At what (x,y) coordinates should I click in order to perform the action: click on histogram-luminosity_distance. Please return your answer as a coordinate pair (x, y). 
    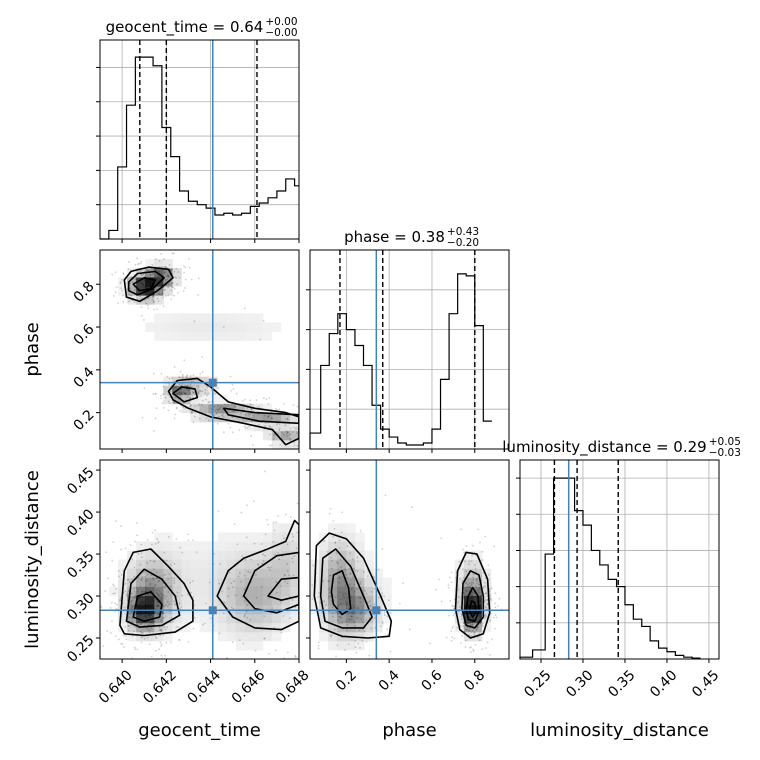
    Looking at the image, I should click on (610, 568).